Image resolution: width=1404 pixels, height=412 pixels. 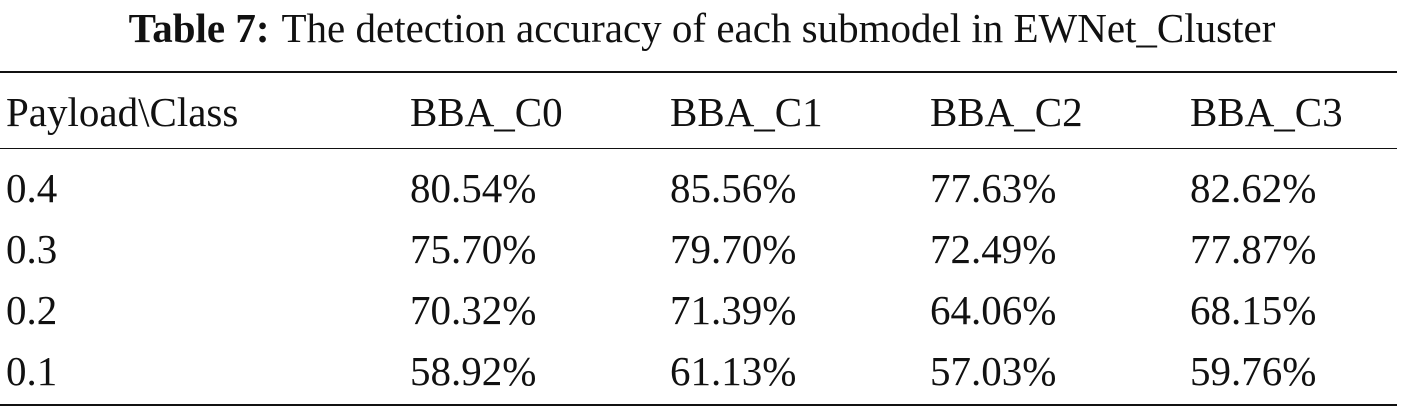 I want to click on table-cell: 0.4, so click(x=32, y=188).